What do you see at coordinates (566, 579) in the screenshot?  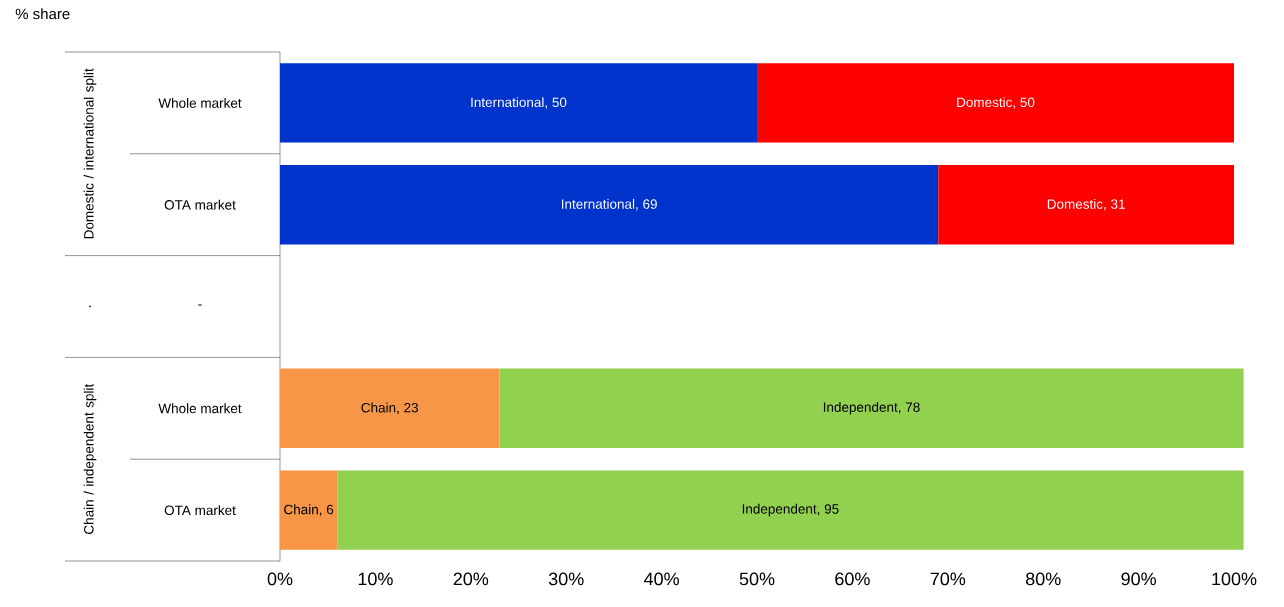 I see `x-tick-label: 30%` at bounding box center [566, 579].